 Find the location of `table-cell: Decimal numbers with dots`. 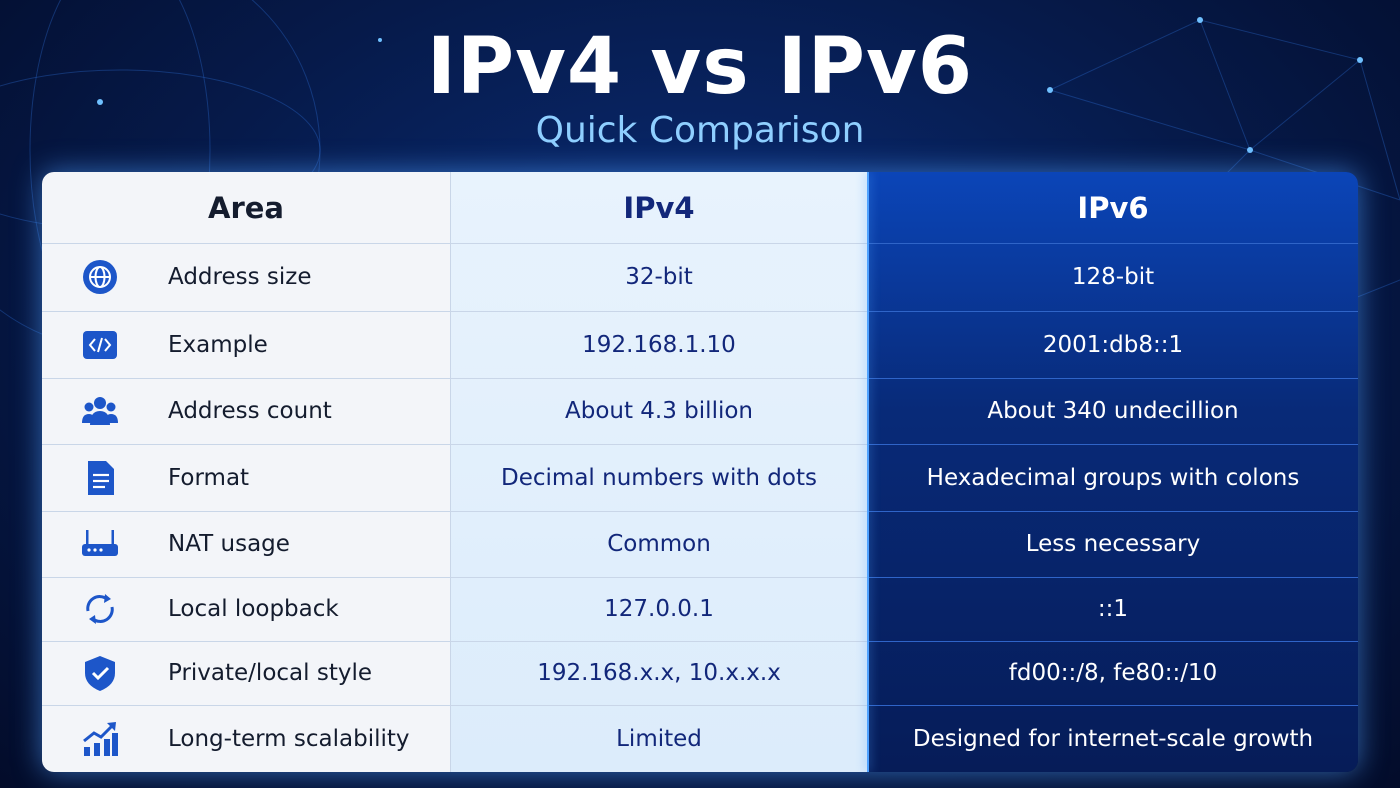

table-cell: Decimal numbers with dots is located at coordinates (659, 477).